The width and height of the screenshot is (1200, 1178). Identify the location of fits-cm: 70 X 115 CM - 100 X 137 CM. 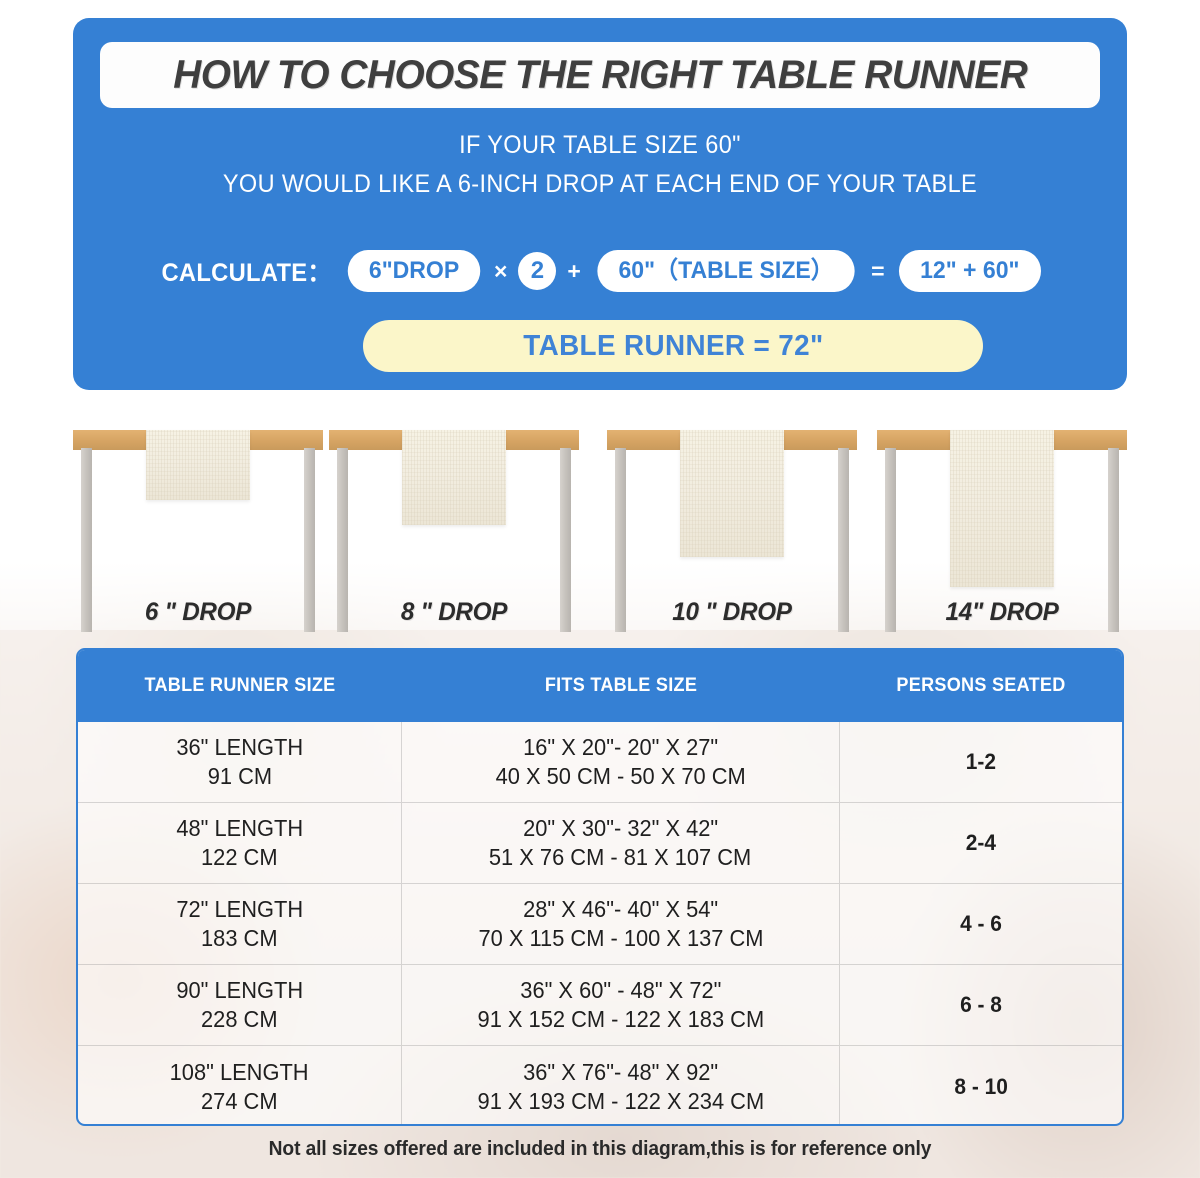
(620, 938).